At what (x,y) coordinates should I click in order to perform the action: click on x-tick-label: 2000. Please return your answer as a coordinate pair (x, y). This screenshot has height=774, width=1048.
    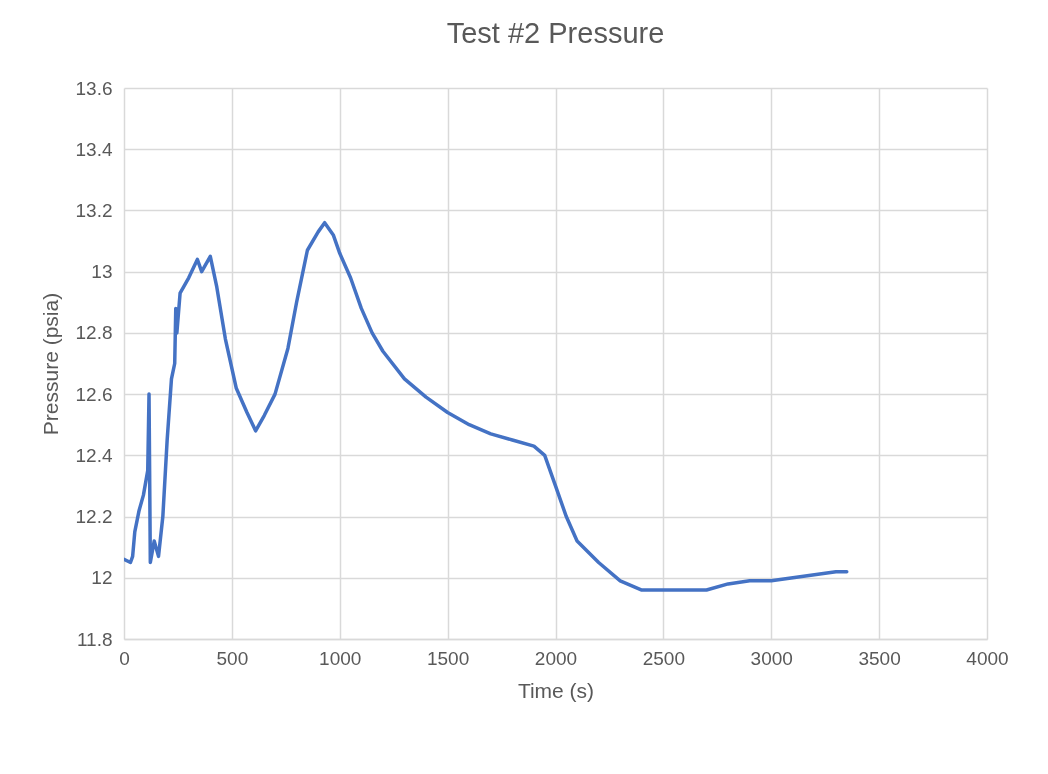
    Looking at the image, I should click on (556, 658).